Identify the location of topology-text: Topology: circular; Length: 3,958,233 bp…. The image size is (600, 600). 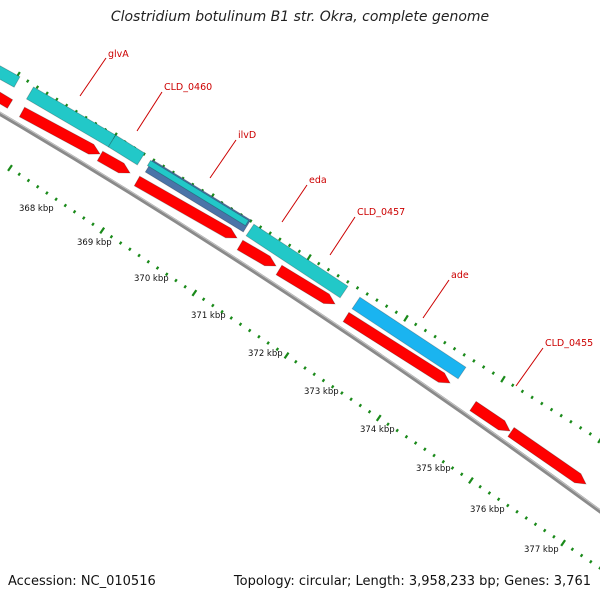
(412, 581).